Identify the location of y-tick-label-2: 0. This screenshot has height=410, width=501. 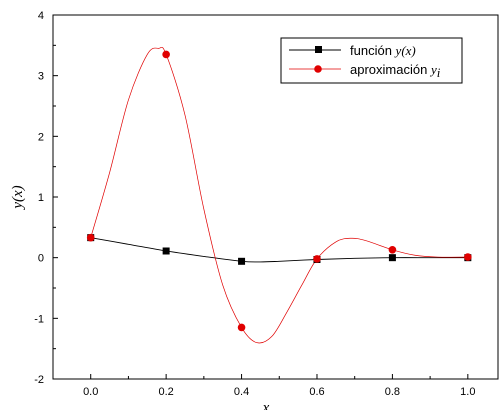
(41, 259).